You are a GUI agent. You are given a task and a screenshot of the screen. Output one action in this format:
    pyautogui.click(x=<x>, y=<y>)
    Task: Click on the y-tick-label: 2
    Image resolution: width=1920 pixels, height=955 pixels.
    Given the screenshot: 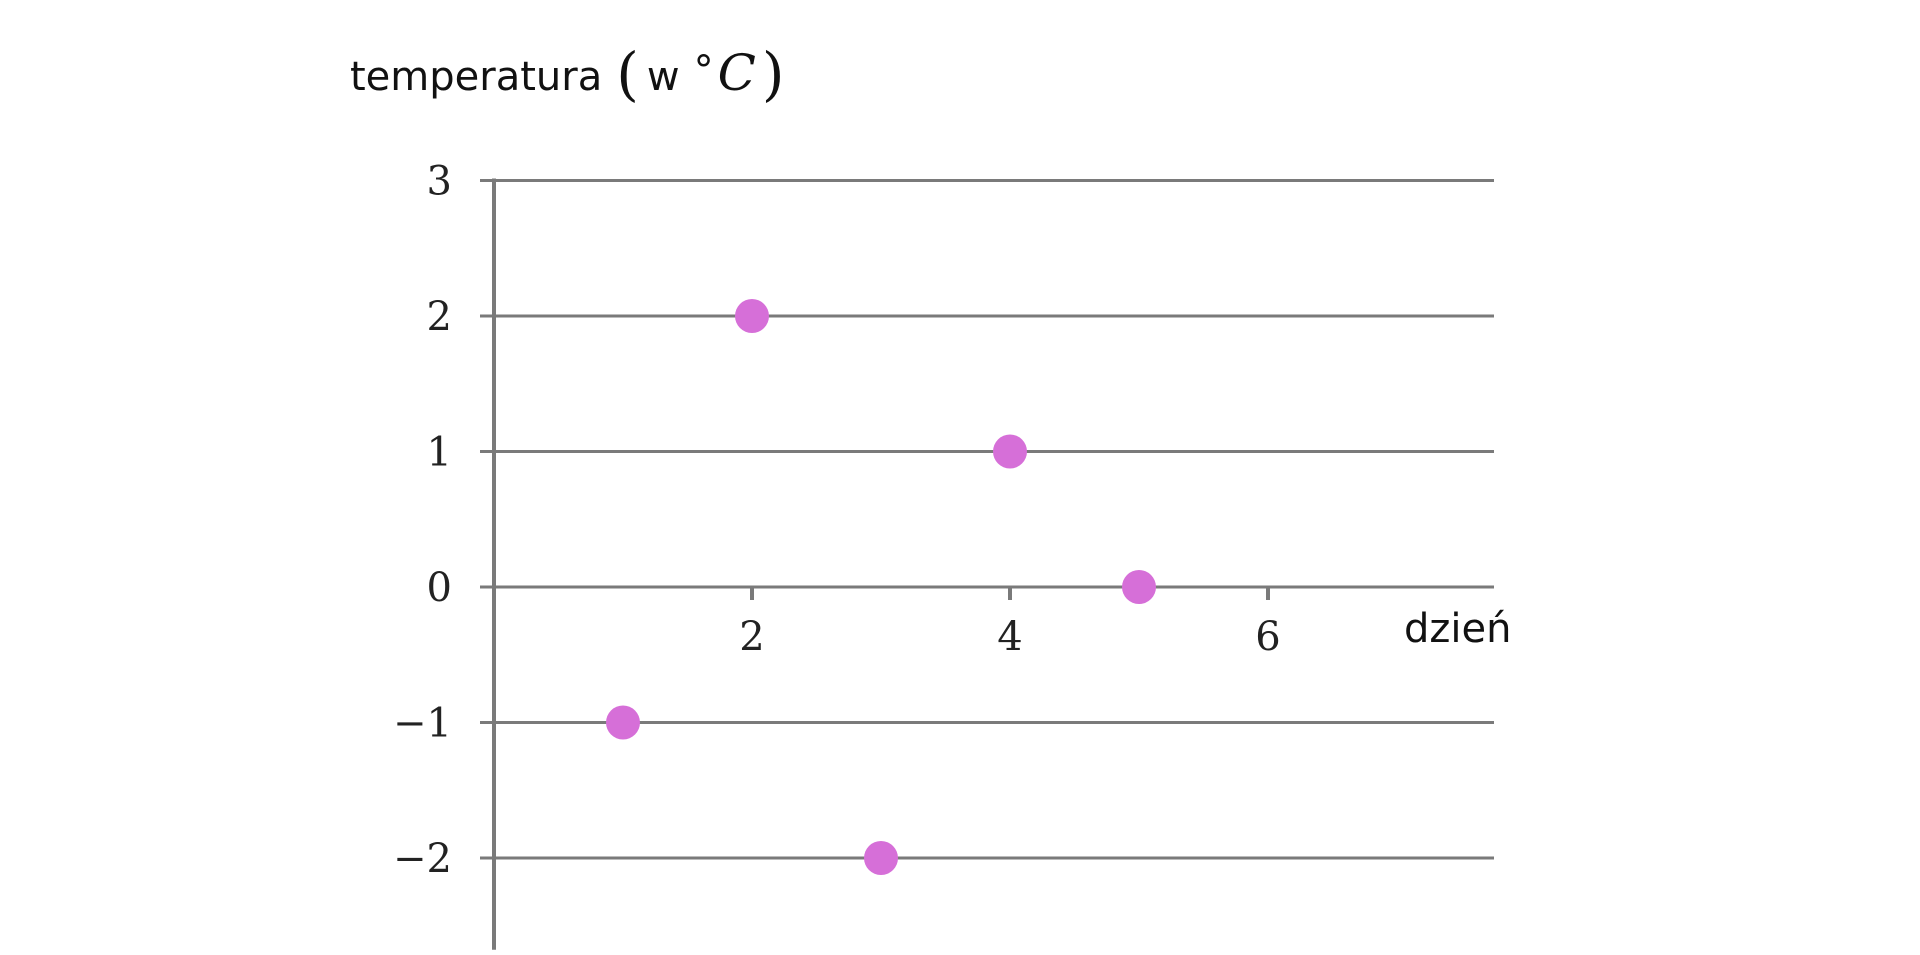 What is the action you would take?
    pyautogui.click(x=439, y=317)
    